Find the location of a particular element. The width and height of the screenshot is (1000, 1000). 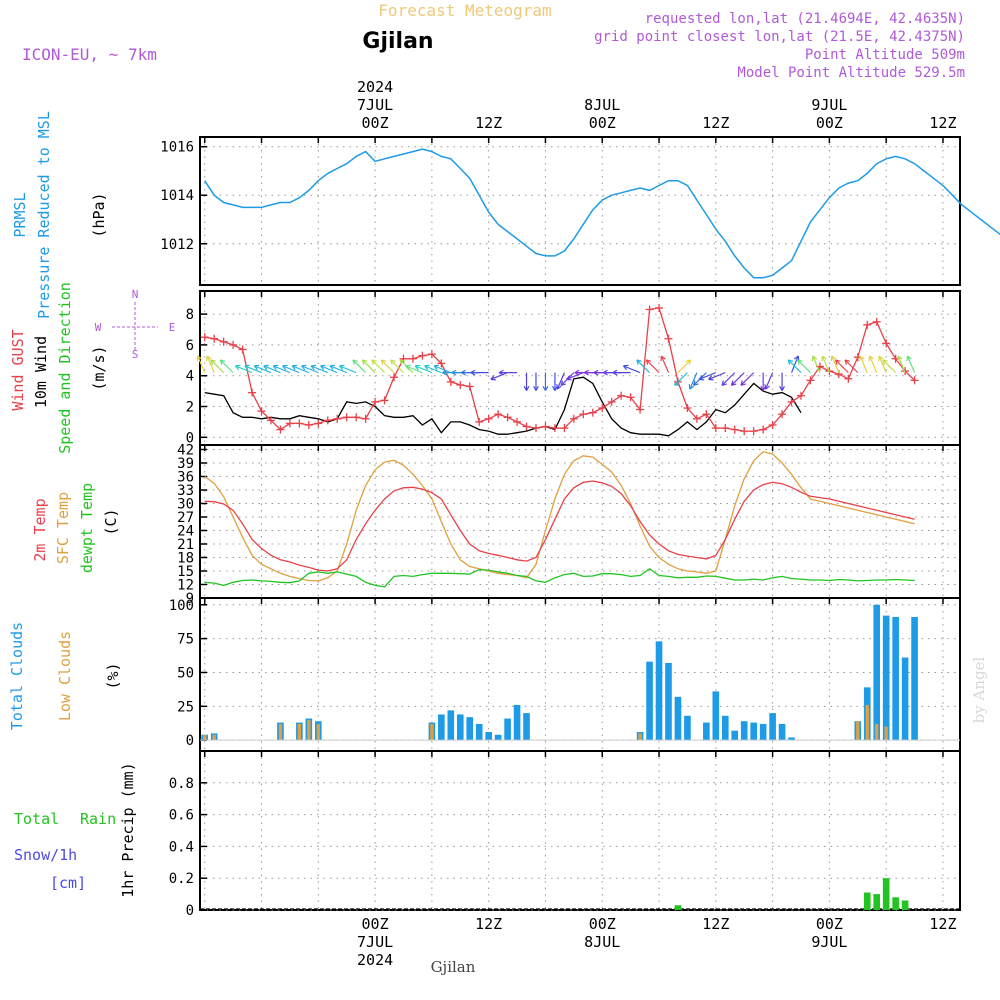

panel-precip: 0 0.2 0.4 0.6 0.8 is located at coordinates (565, 834).